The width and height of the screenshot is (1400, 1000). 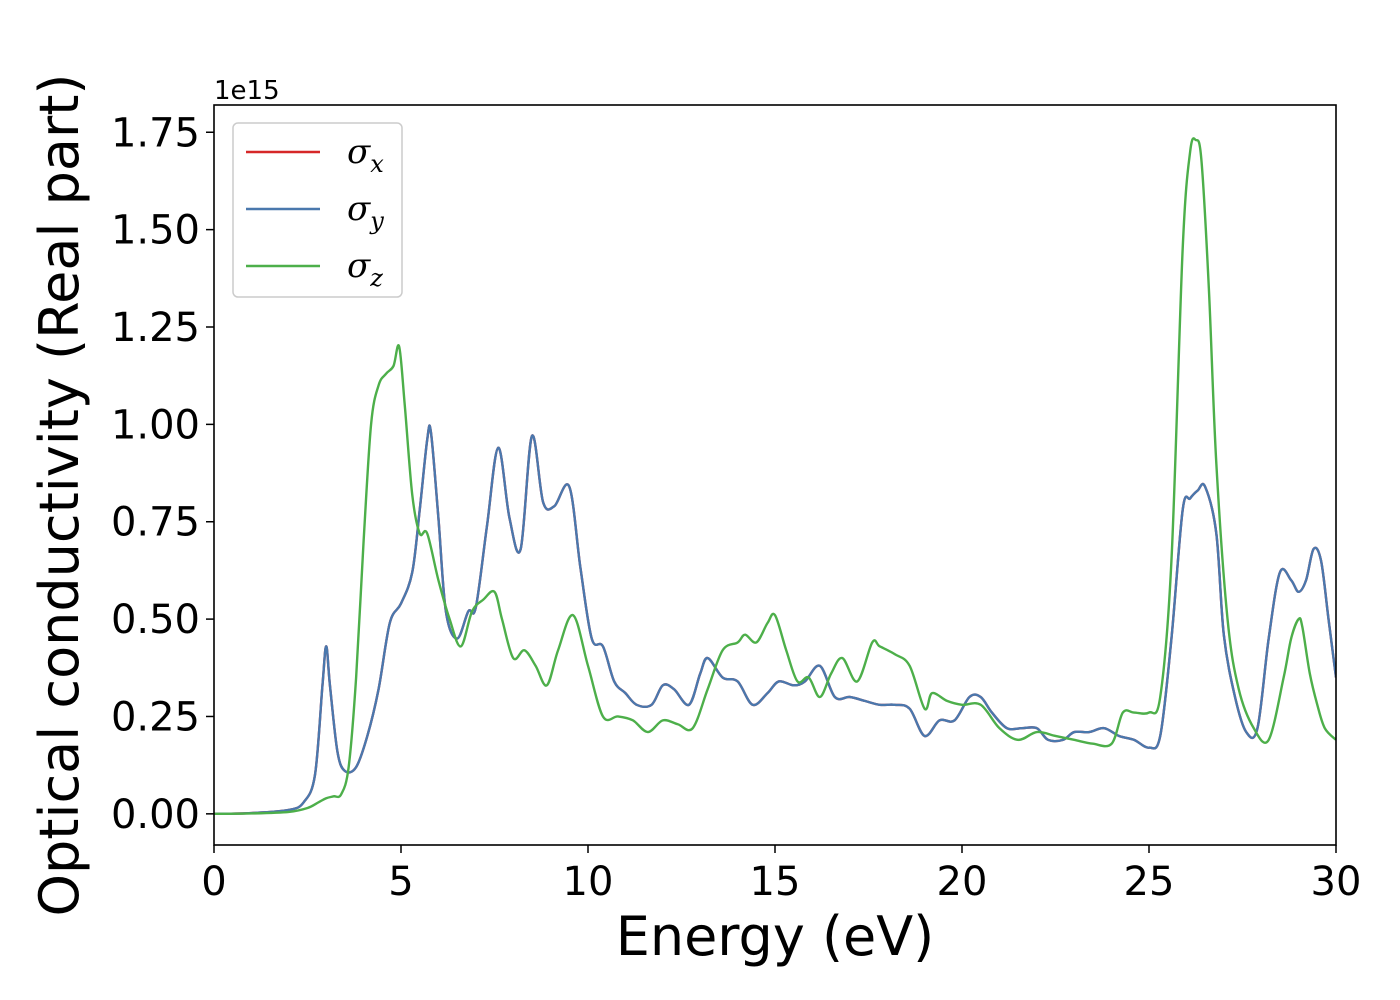 What do you see at coordinates (962, 882) in the screenshot?
I see `x-tick-label: 20` at bounding box center [962, 882].